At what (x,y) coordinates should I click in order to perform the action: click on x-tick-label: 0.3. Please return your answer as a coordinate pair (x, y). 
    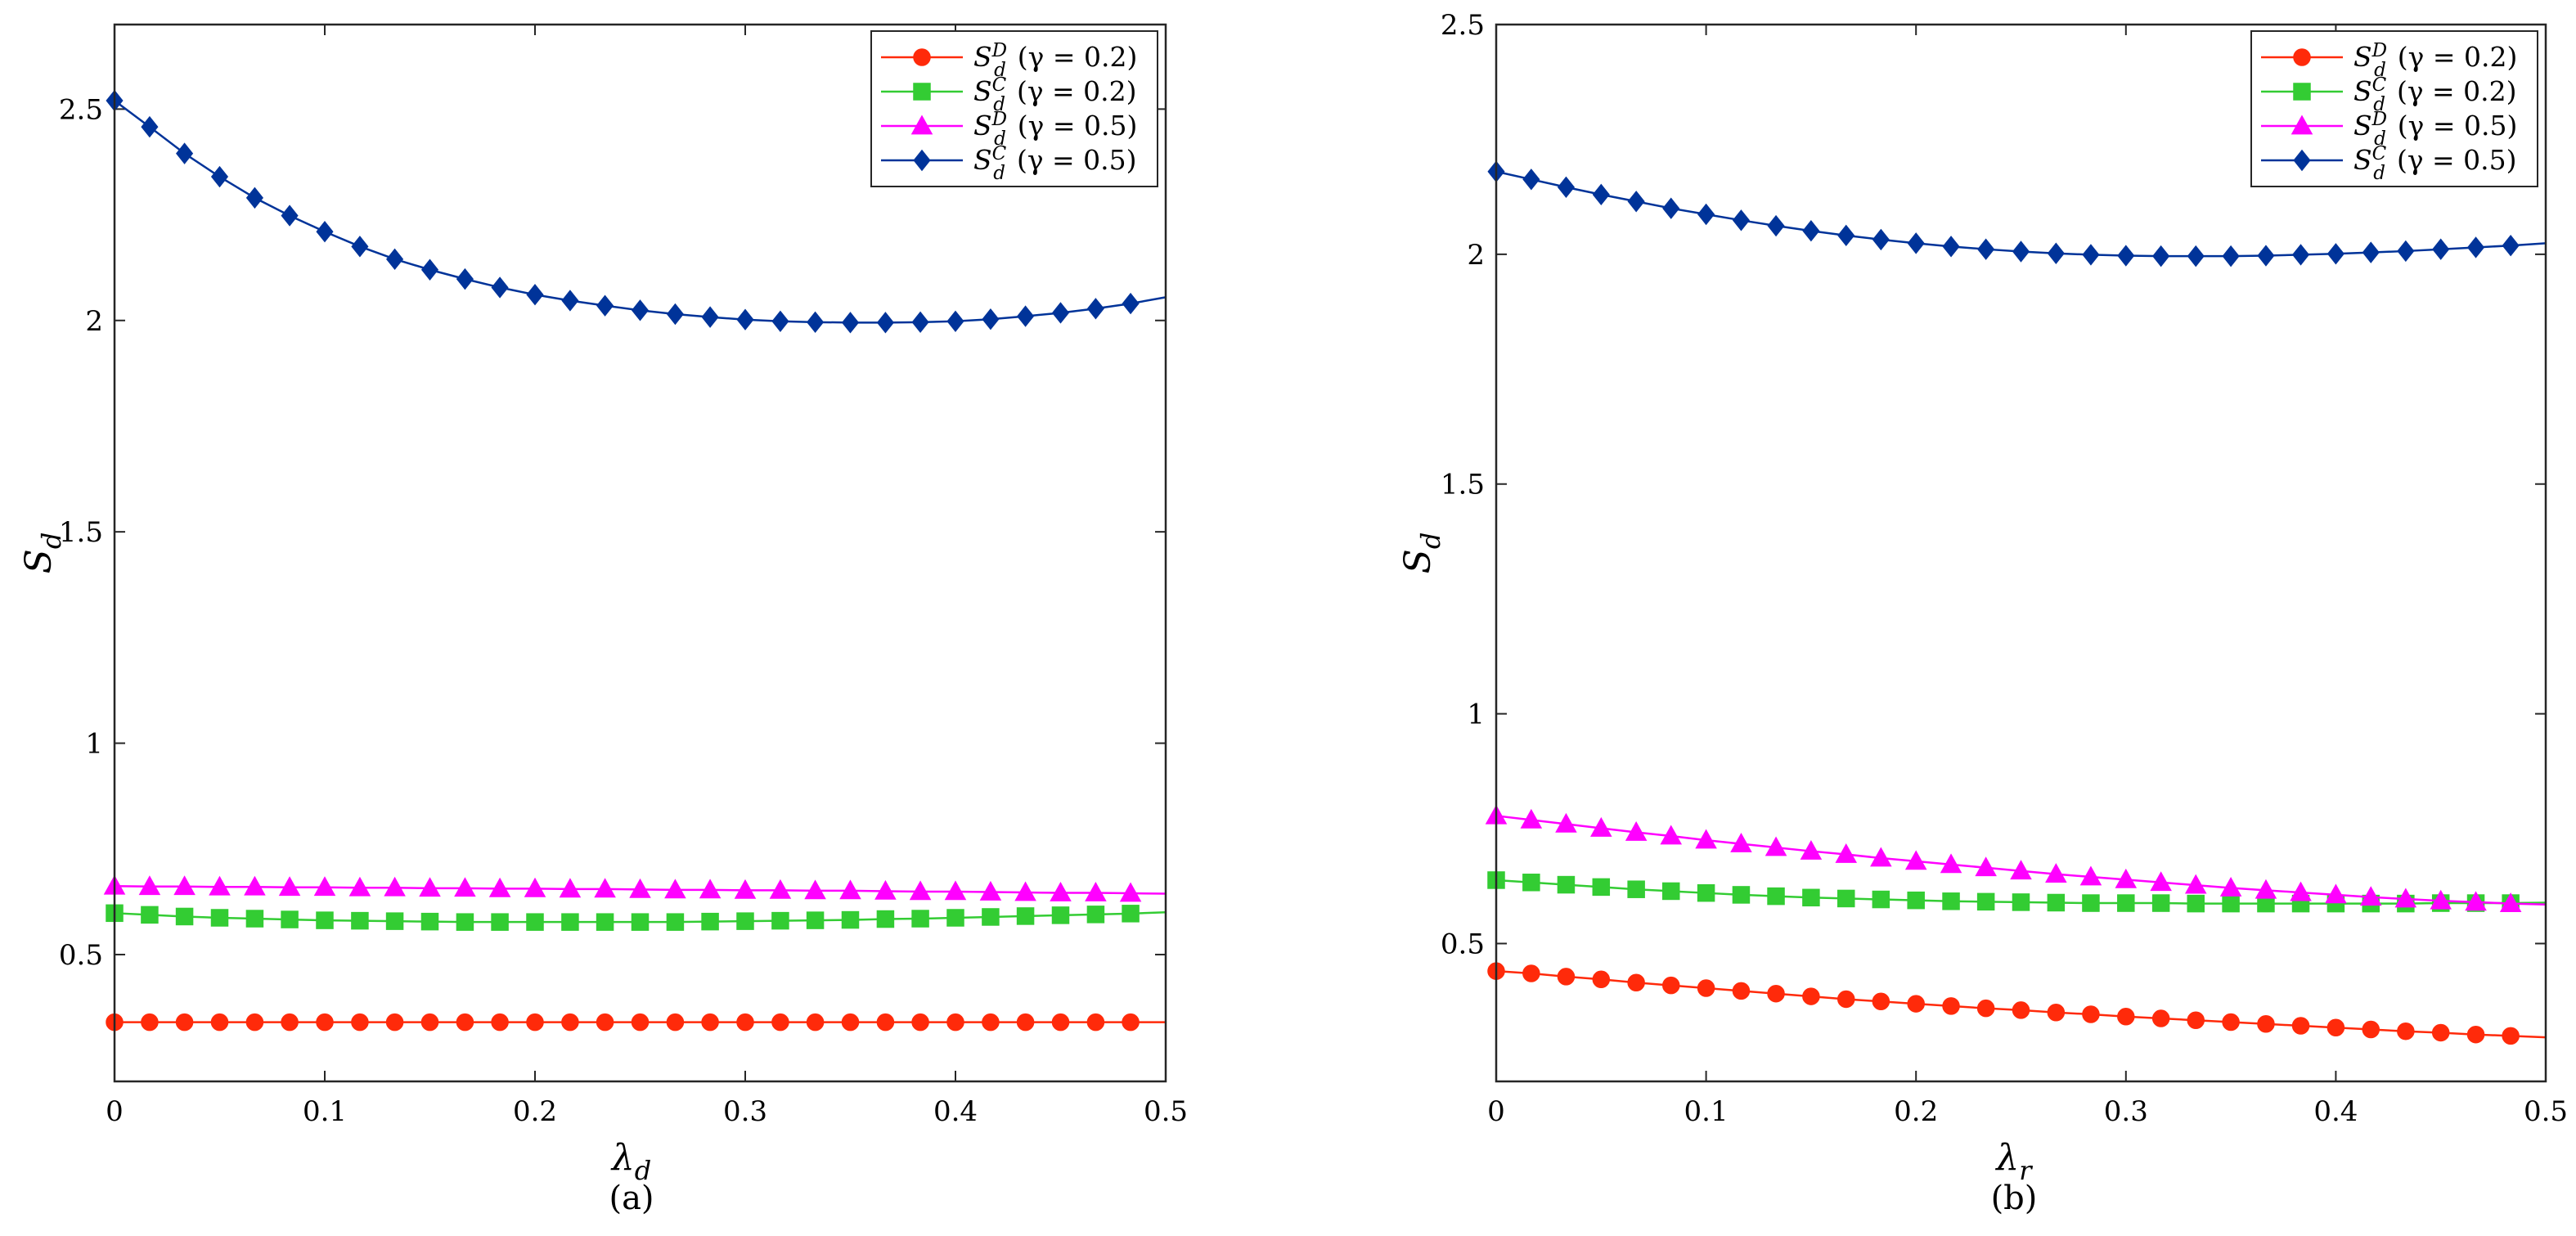
    Looking at the image, I should click on (2126, 1111).